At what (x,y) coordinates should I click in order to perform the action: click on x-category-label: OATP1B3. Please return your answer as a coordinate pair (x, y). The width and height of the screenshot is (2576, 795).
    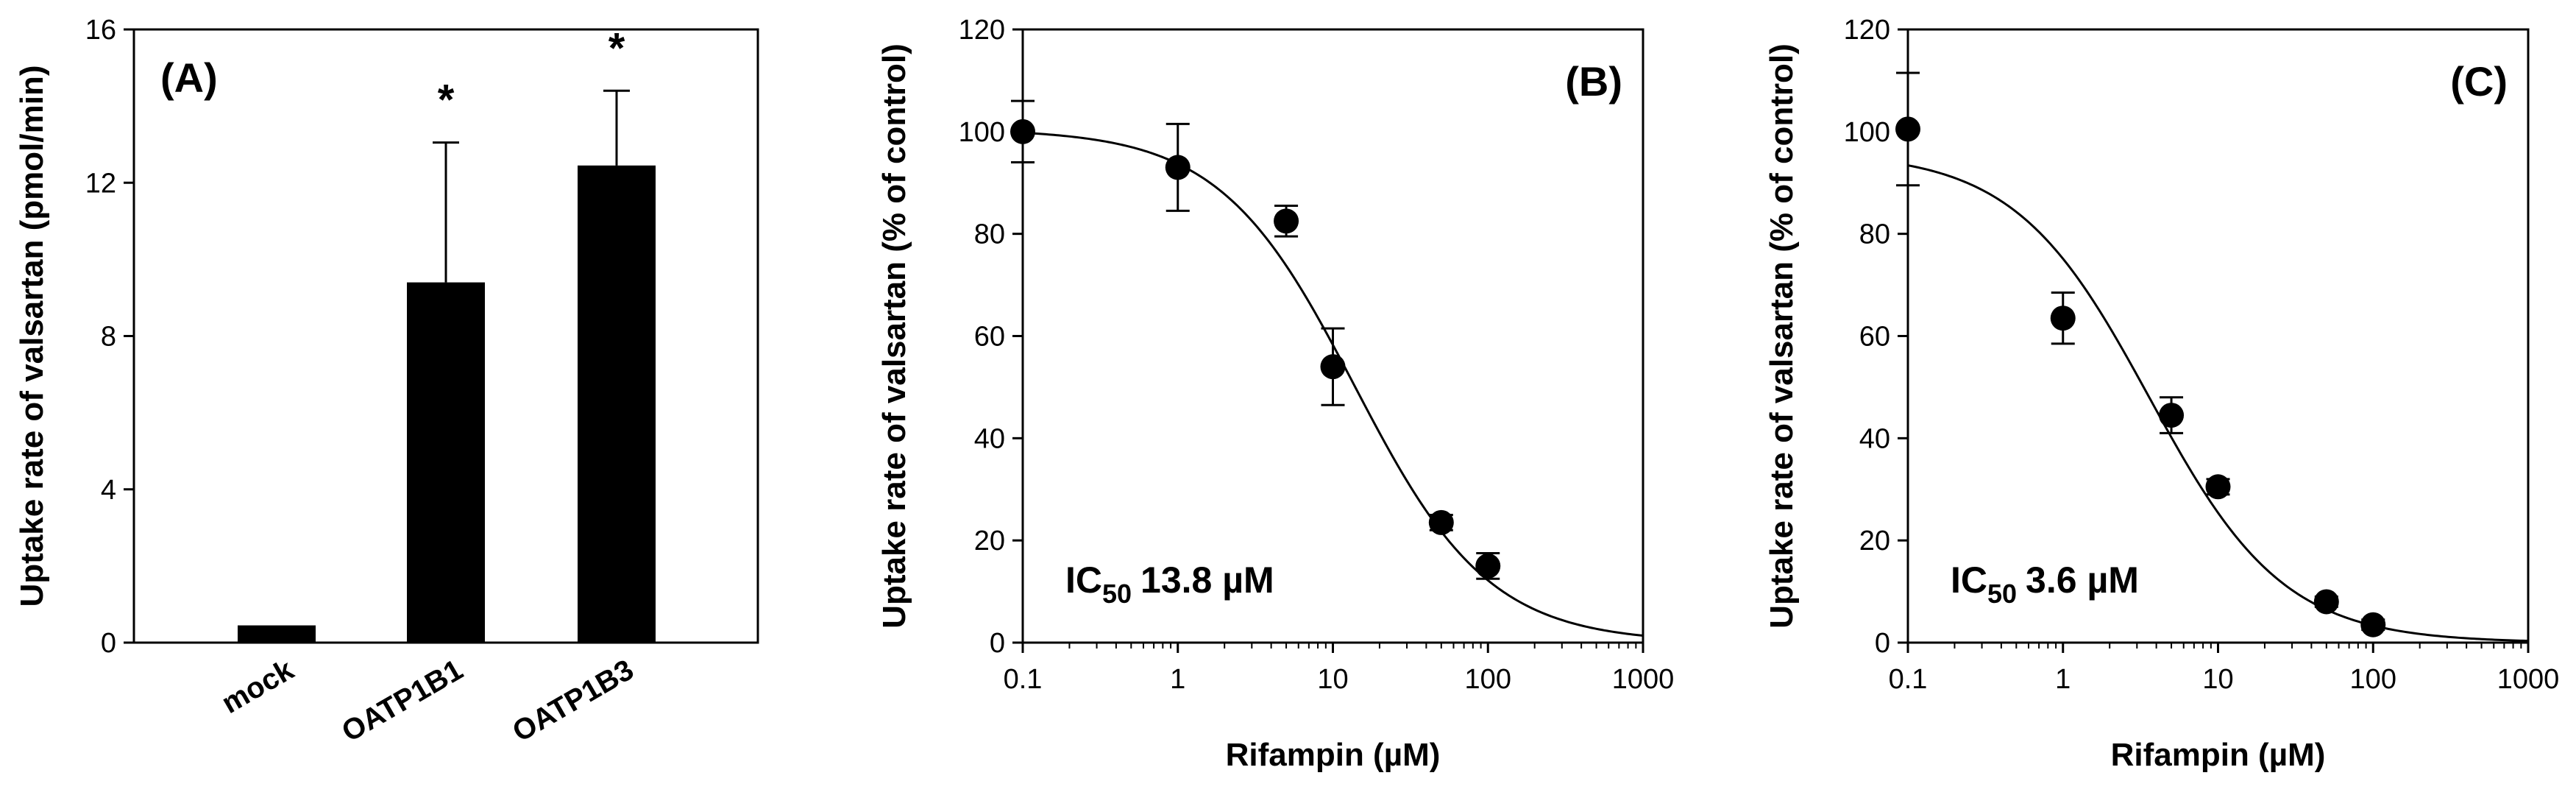
    Looking at the image, I should click on (573, 701).